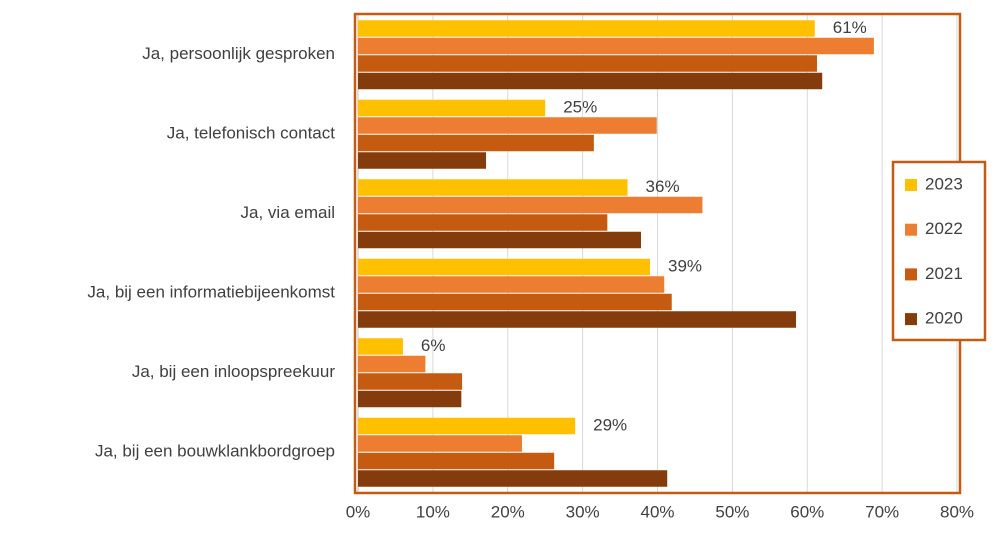 This screenshot has height=533, width=999. What do you see at coordinates (944, 183) in the screenshot?
I see `legend-label: 2023` at bounding box center [944, 183].